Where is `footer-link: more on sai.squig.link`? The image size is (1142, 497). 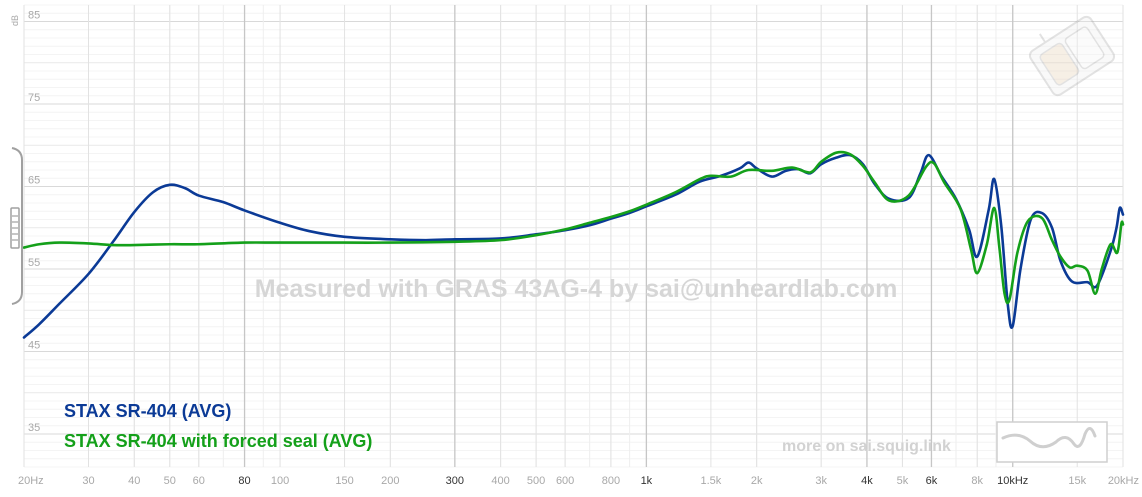 footer-link: more on sai.squig.link is located at coordinates (866, 446).